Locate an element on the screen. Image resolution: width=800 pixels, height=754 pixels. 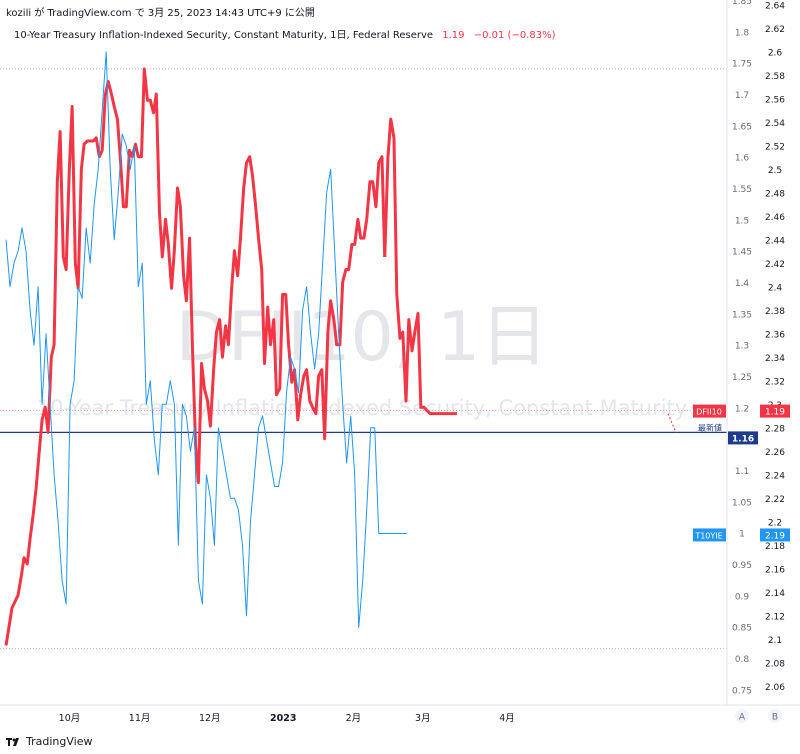
time-axis: 10月 11月 12月 2023 2月 3月 4月 is located at coordinates (287, 718).